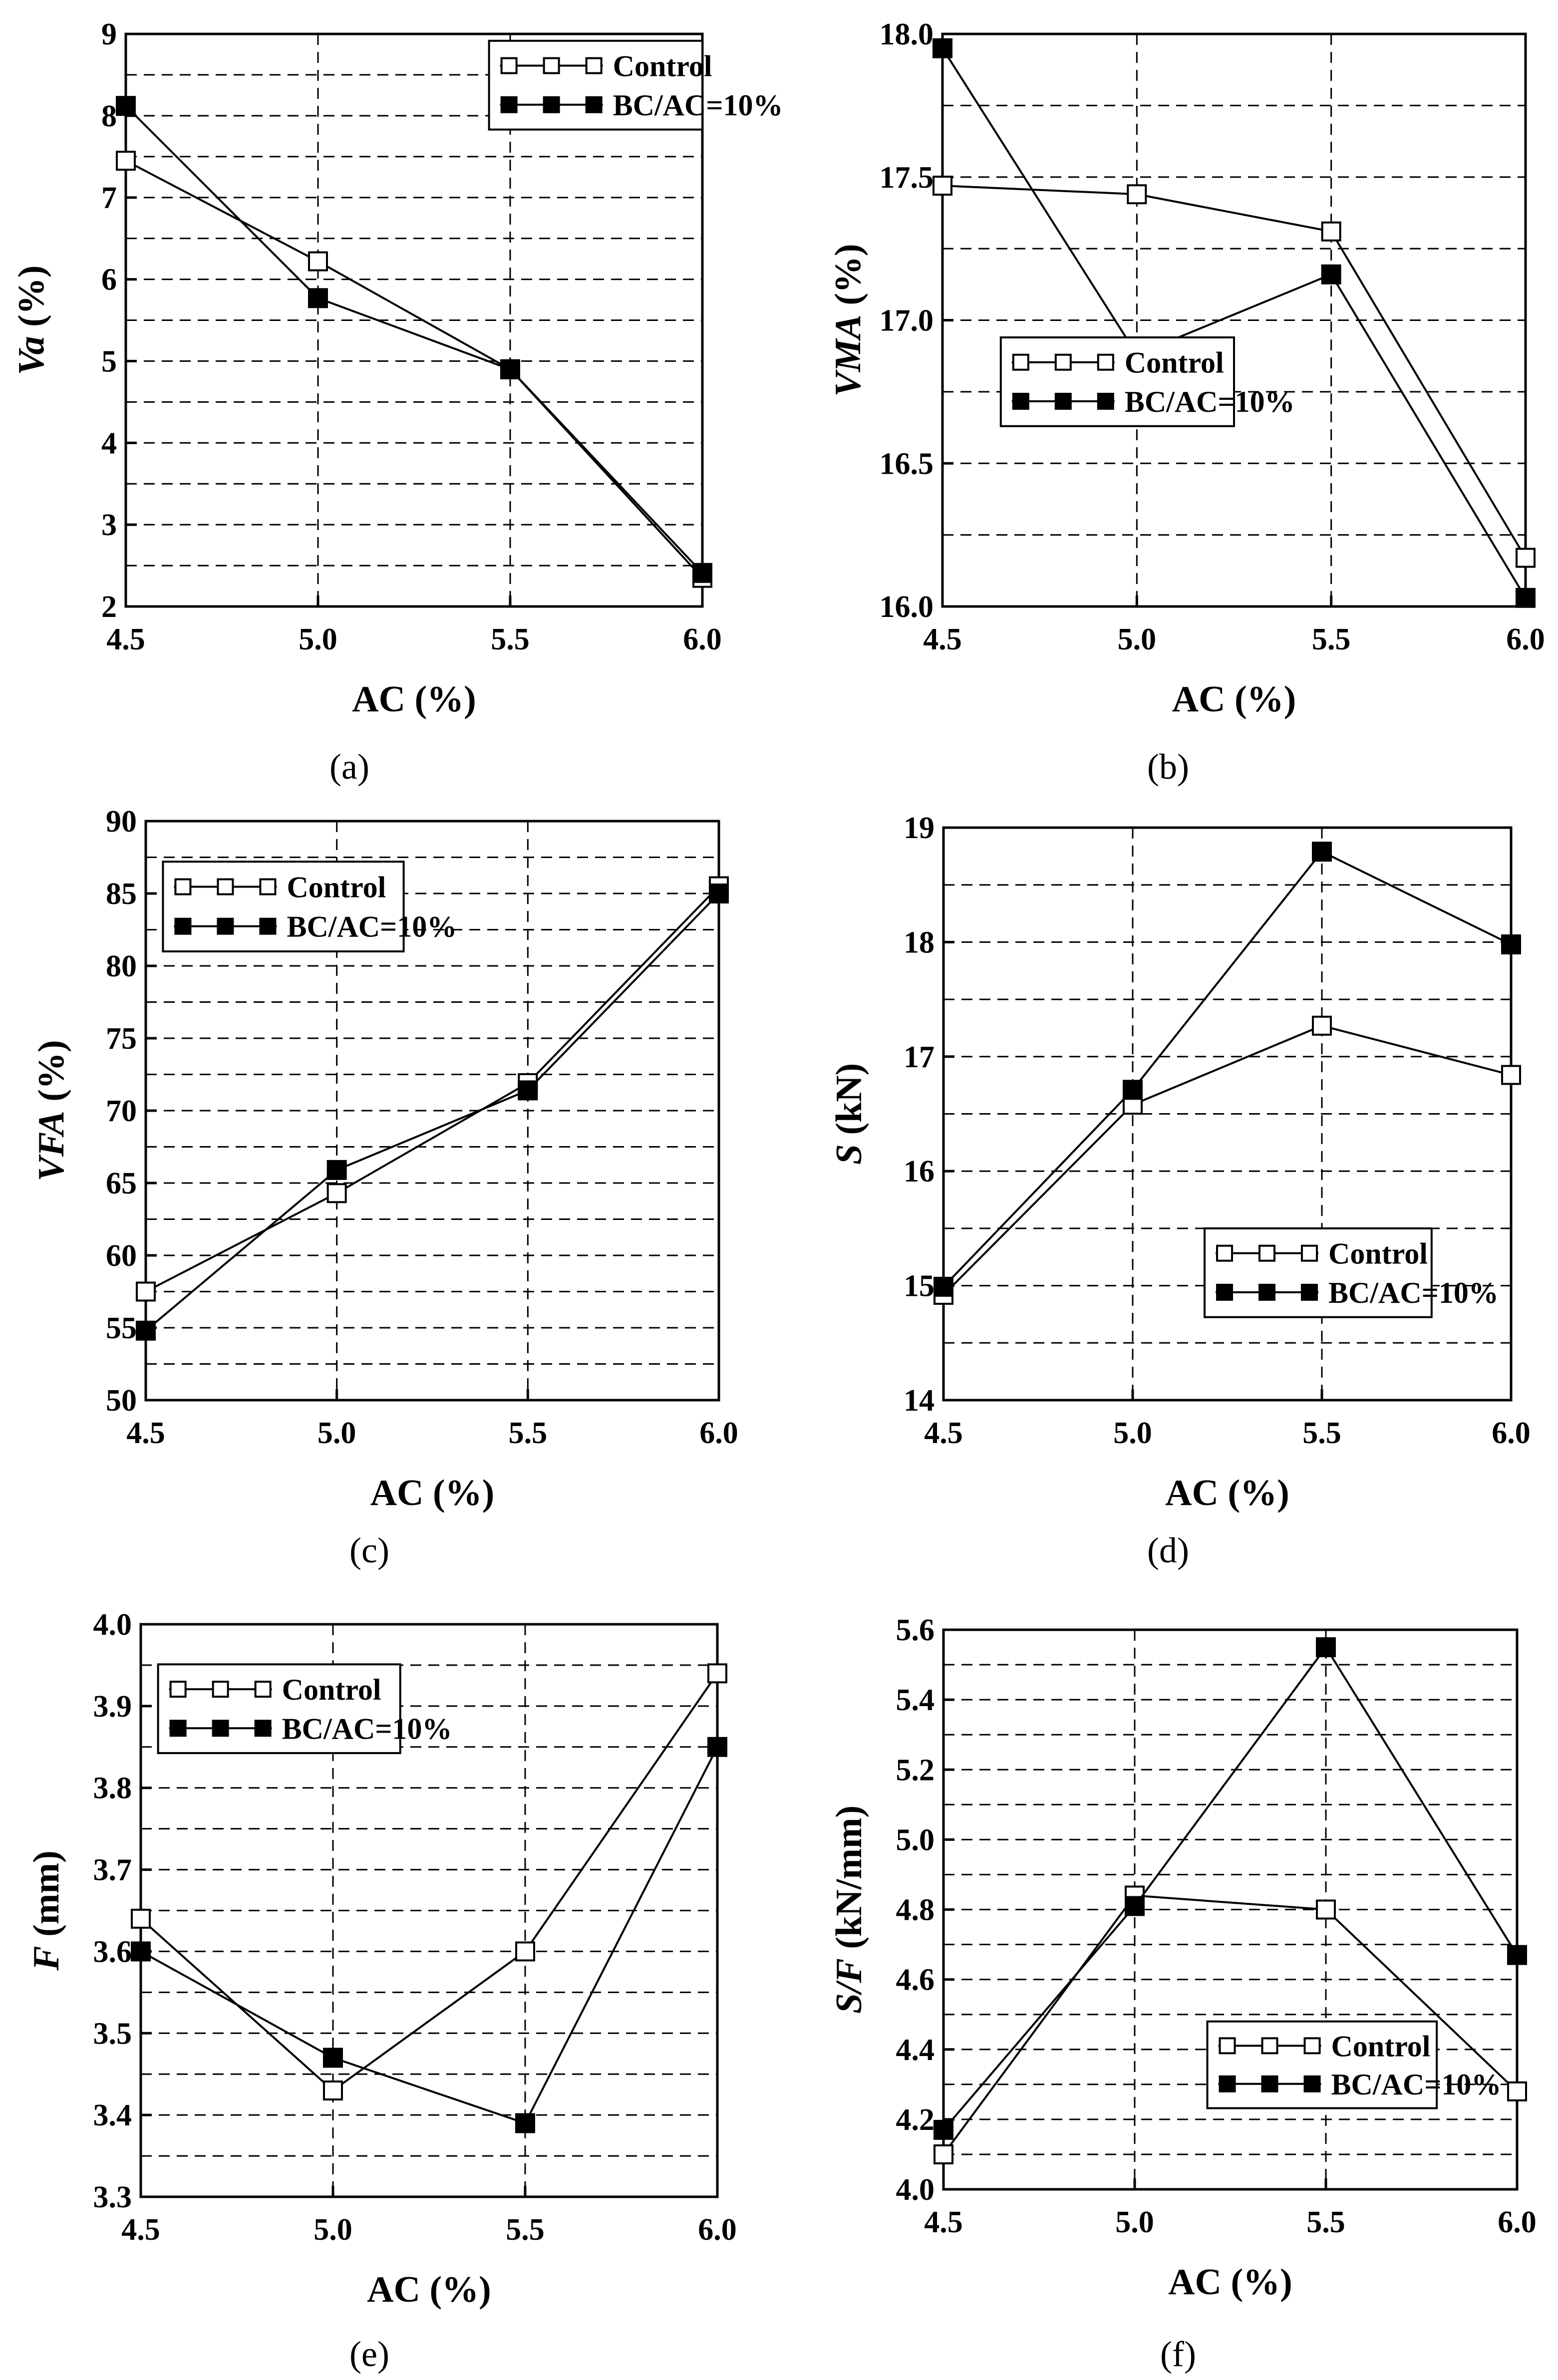 The width and height of the screenshot is (1558, 2380). I want to click on legend-label-a-1: BC/AC=10%, so click(698, 105).